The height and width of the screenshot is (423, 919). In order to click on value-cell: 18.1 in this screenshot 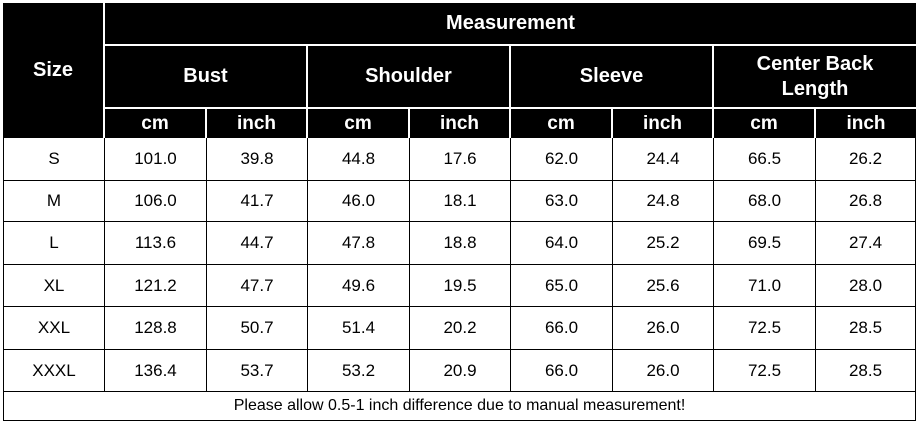, I will do `click(460, 201)`.